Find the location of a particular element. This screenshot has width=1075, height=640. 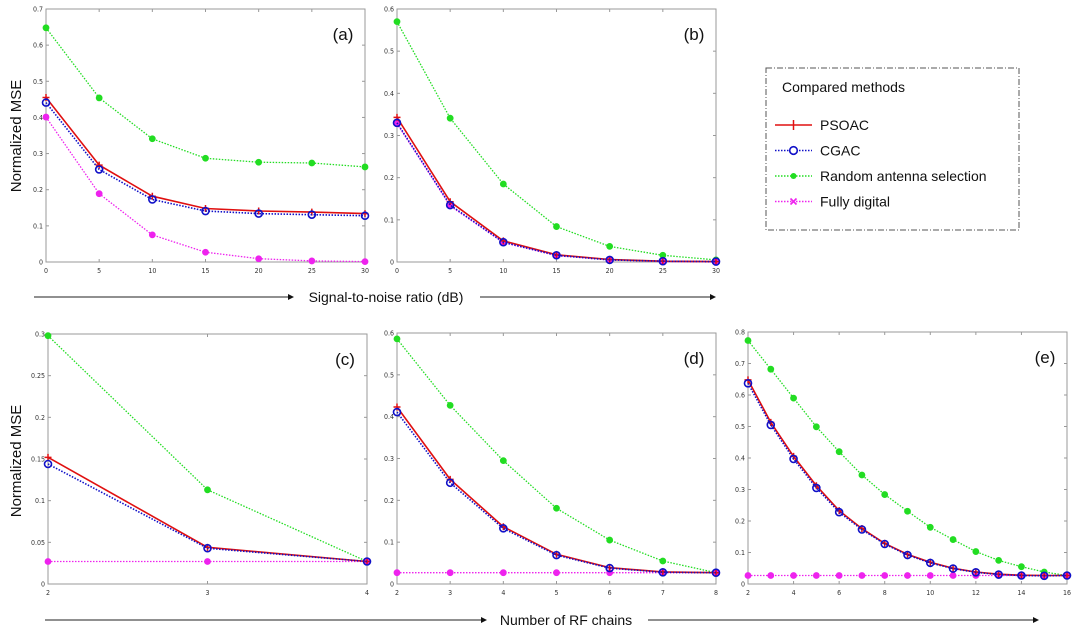

y-axis-label-bottom: Normalized MSE is located at coordinates (16, 461).